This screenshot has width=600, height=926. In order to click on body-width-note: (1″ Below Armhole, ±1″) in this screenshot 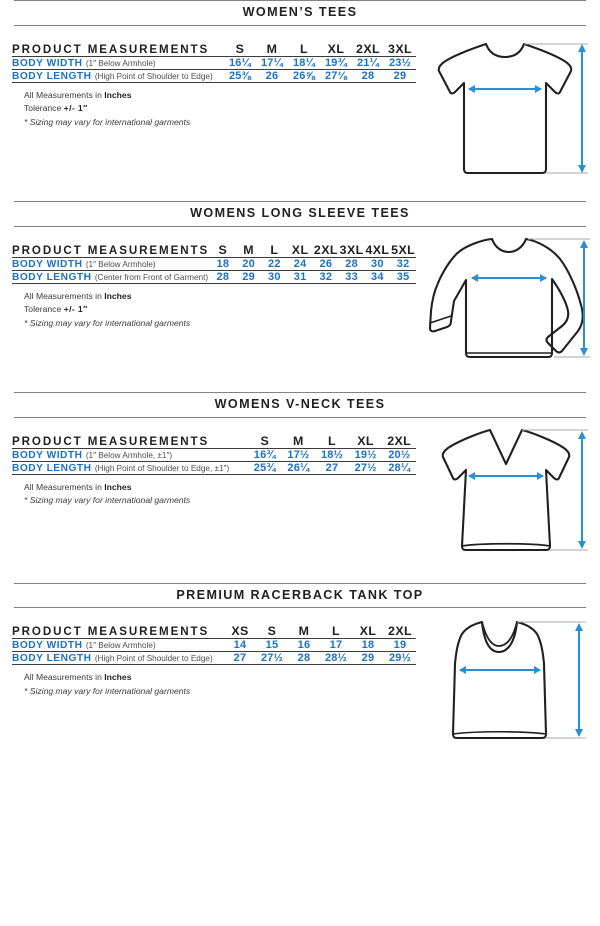, I will do `click(129, 455)`.